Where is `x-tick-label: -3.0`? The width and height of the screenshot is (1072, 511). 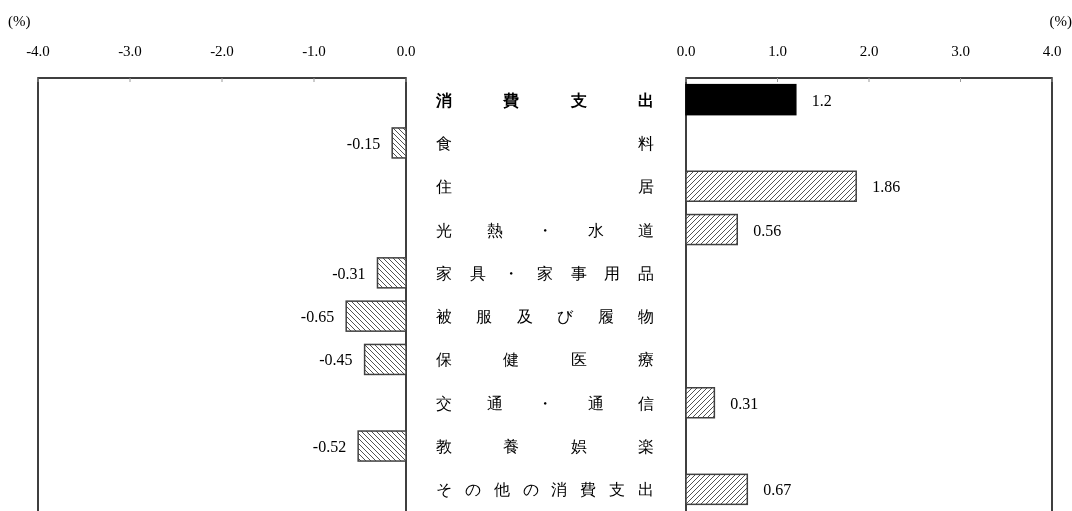 x-tick-label: -3.0 is located at coordinates (130, 51).